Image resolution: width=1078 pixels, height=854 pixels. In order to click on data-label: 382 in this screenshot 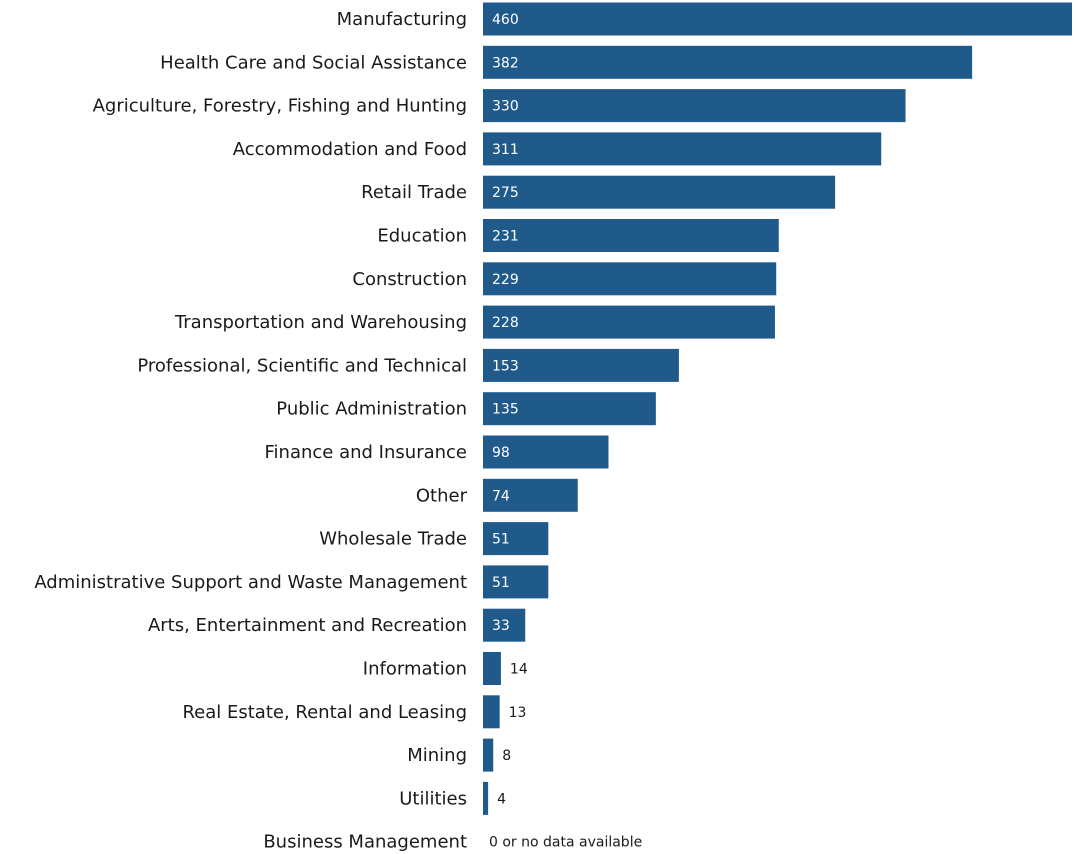, I will do `click(505, 63)`.